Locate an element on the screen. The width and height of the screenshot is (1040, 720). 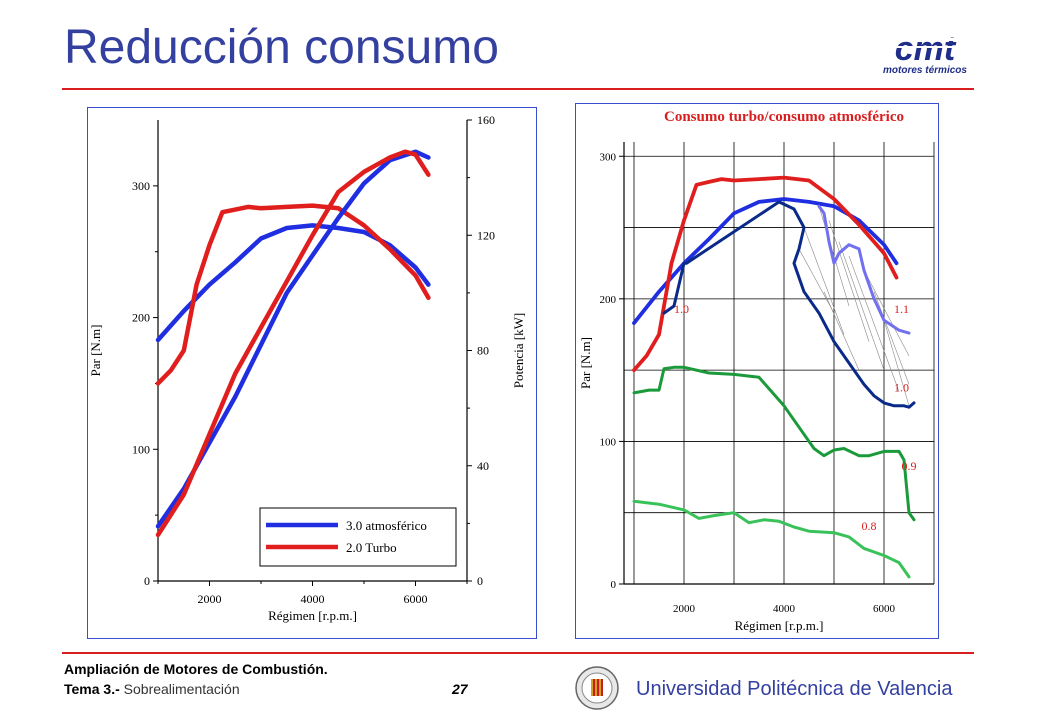
logo-text: cmt is located at coordinates (926, 49).